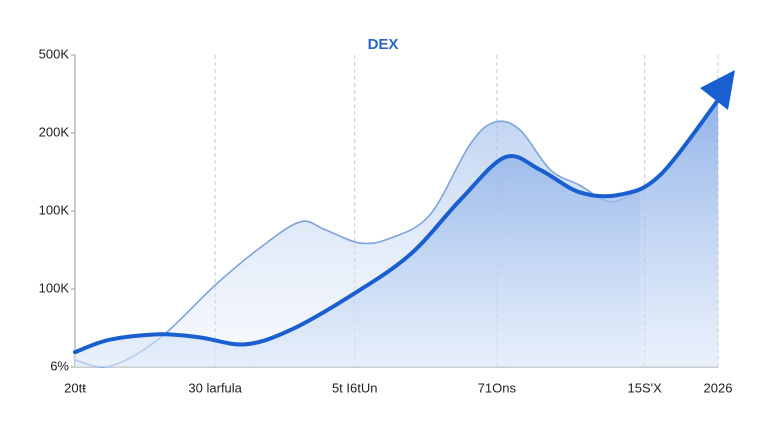  What do you see at coordinates (54, 131) in the screenshot?
I see `y-tick-label: 200K` at bounding box center [54, 131].